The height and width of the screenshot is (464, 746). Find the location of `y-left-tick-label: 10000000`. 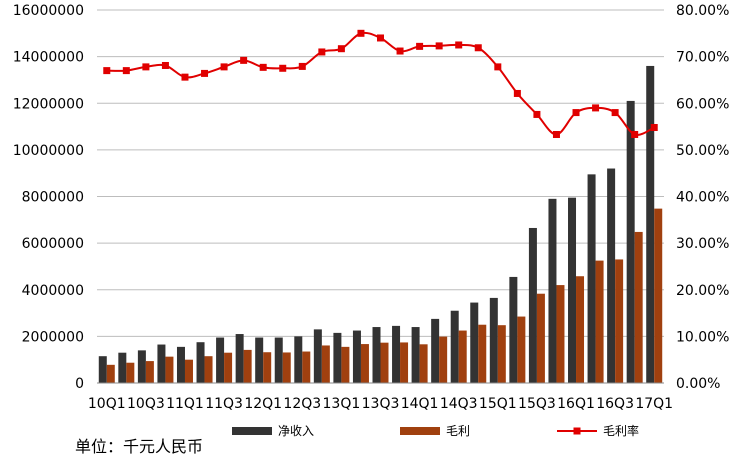

y-left-tick-label: 10000000 is located at coordinates (48, 151).